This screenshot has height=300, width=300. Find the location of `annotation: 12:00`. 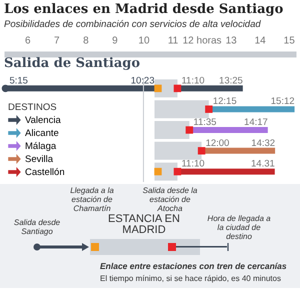

annotation: 12:00 is located at coordinates (218, 143).